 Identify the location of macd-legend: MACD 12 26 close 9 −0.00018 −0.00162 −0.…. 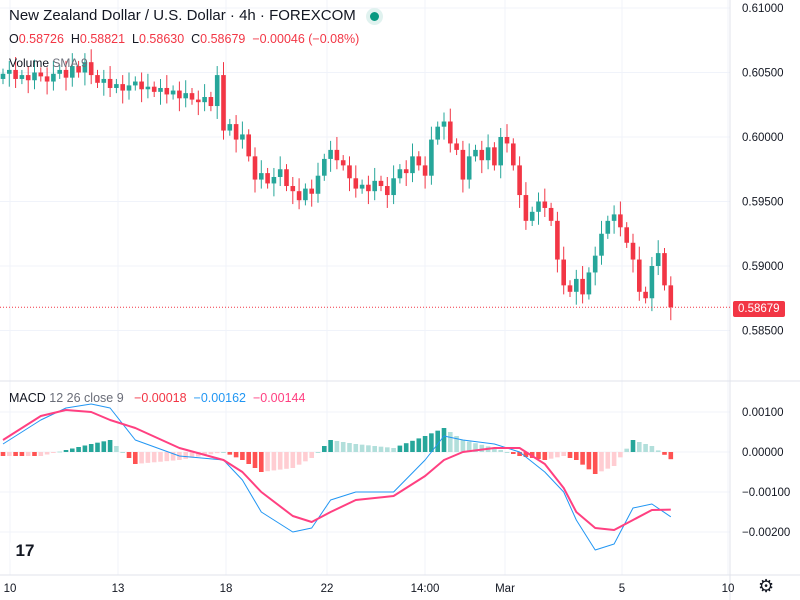
(157, 398).